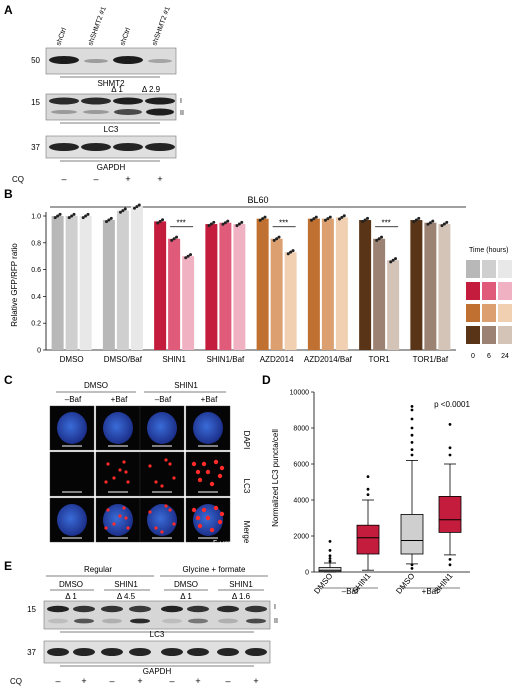  I want to click on blot-gapdh-e, so click(157, 652).